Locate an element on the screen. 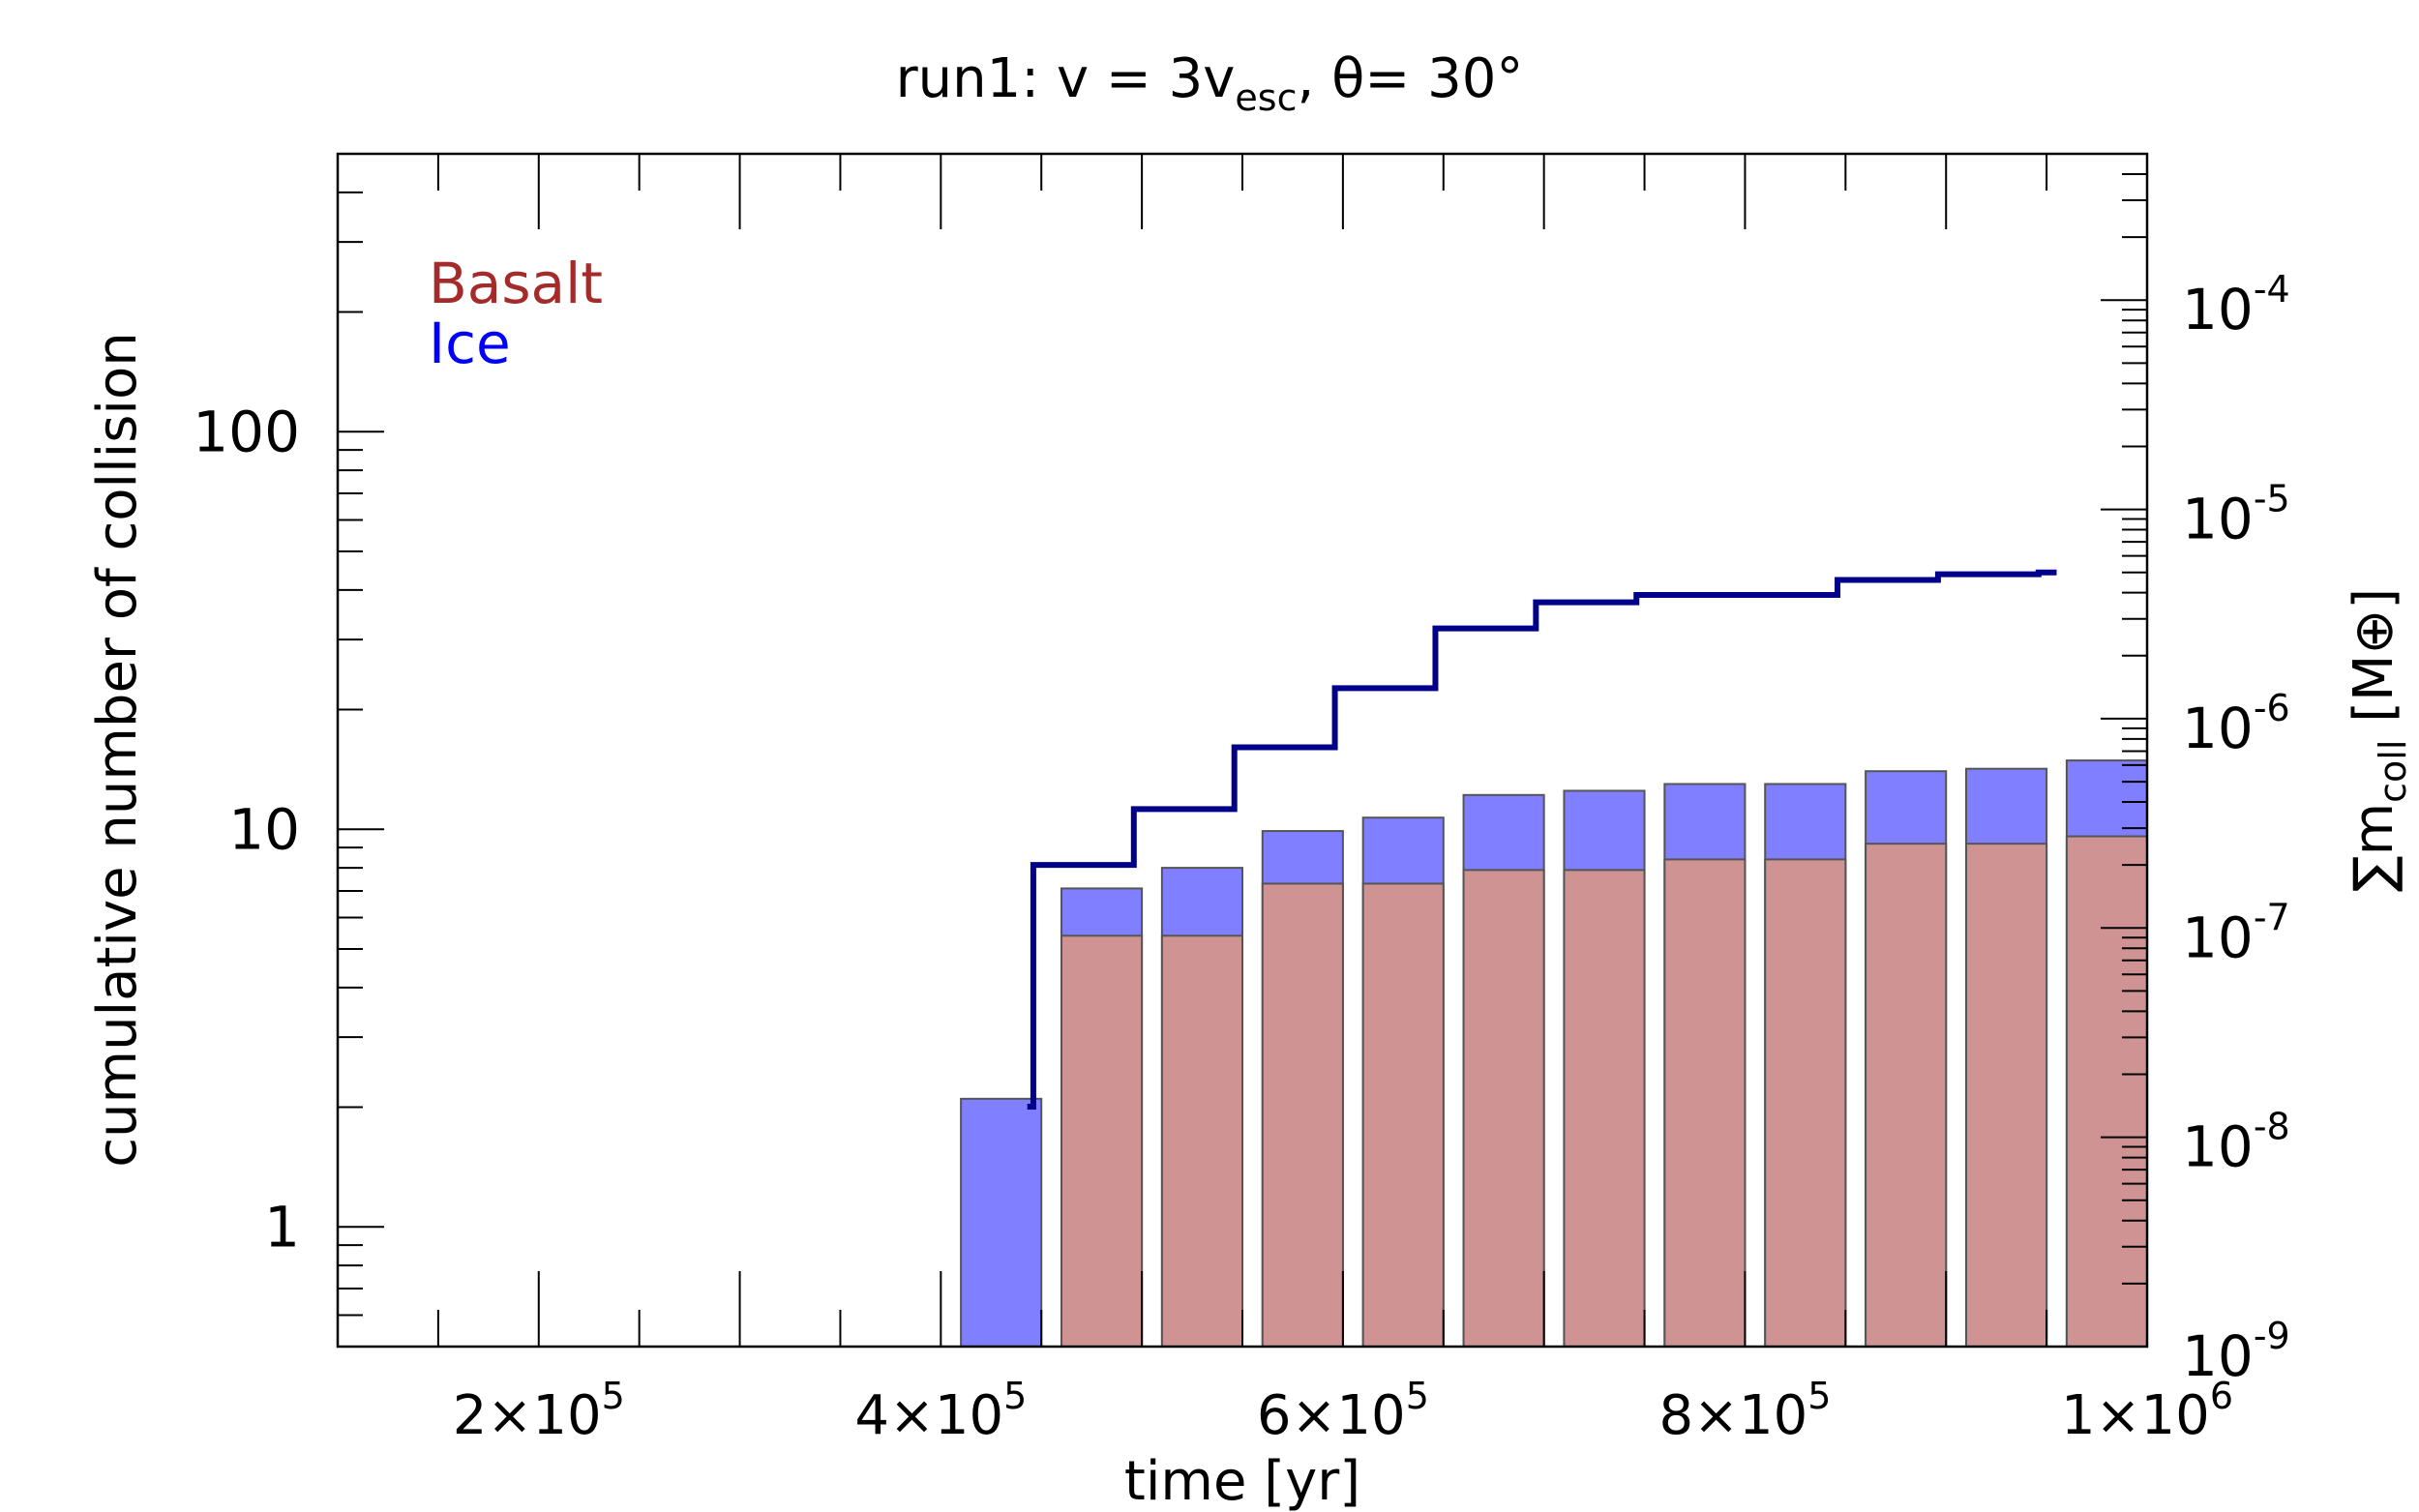  y2-tick-label: 10⁻⁶ is located at coordinates (2236, 724).